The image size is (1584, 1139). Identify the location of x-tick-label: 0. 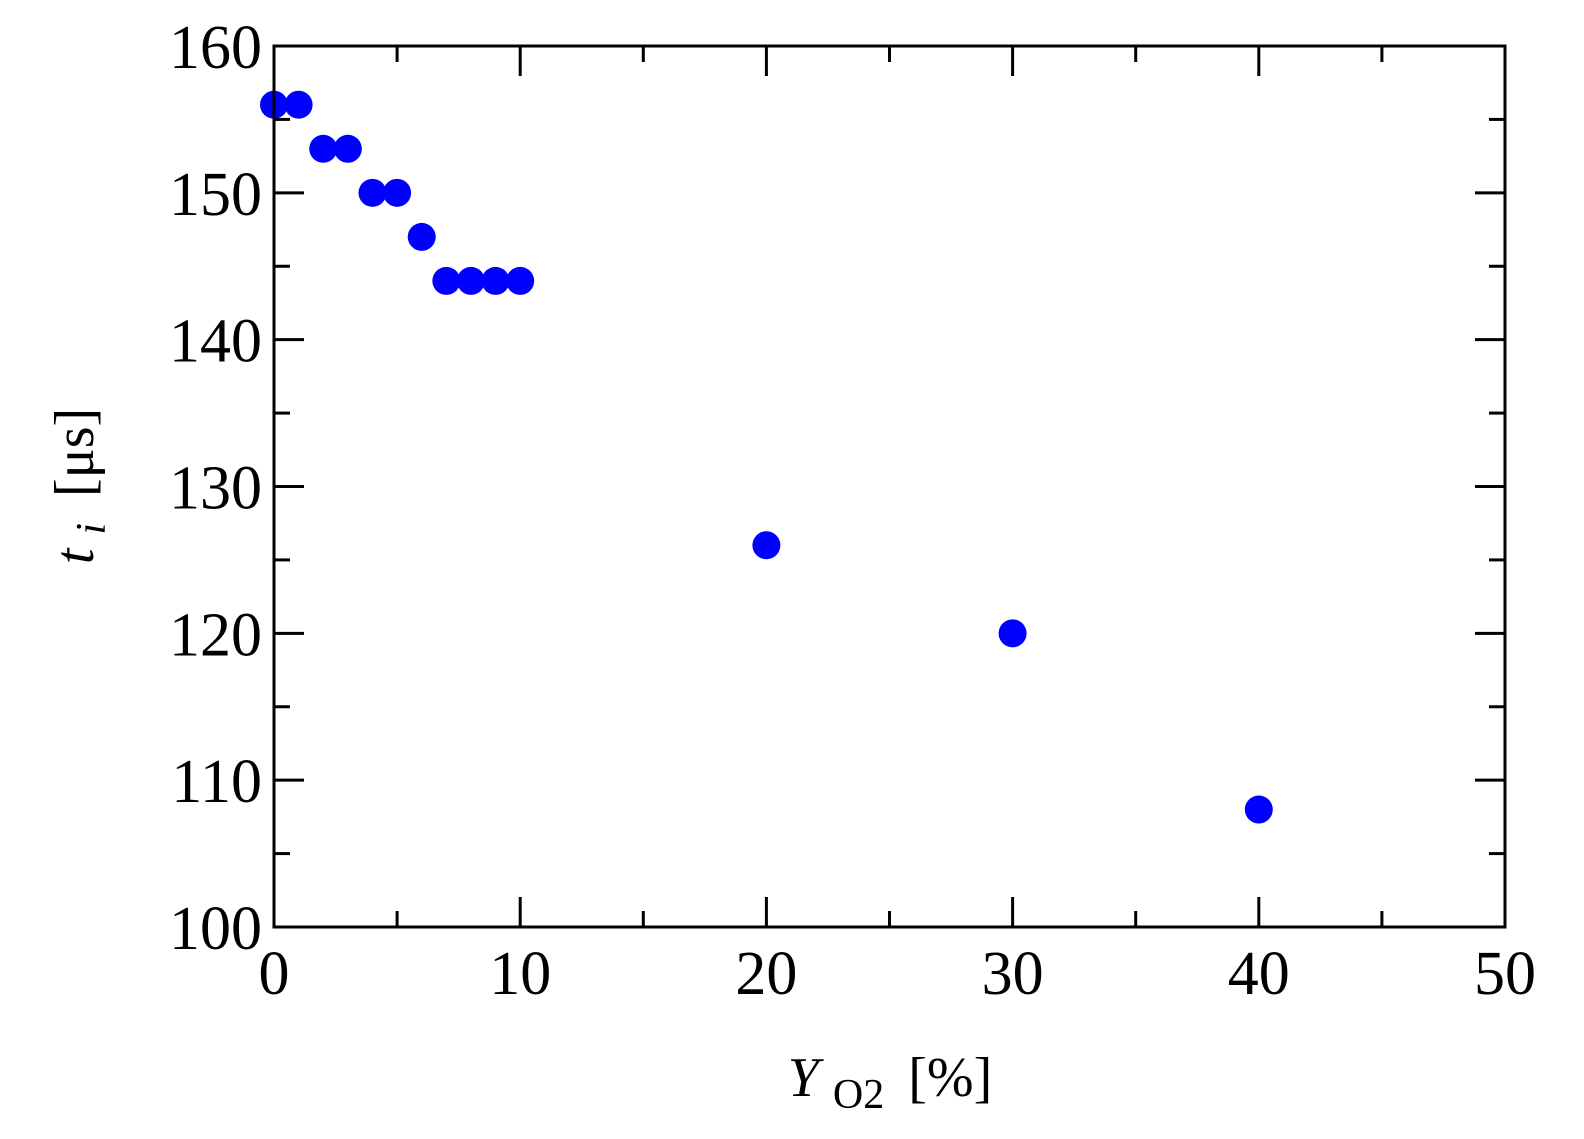
(274, 974).